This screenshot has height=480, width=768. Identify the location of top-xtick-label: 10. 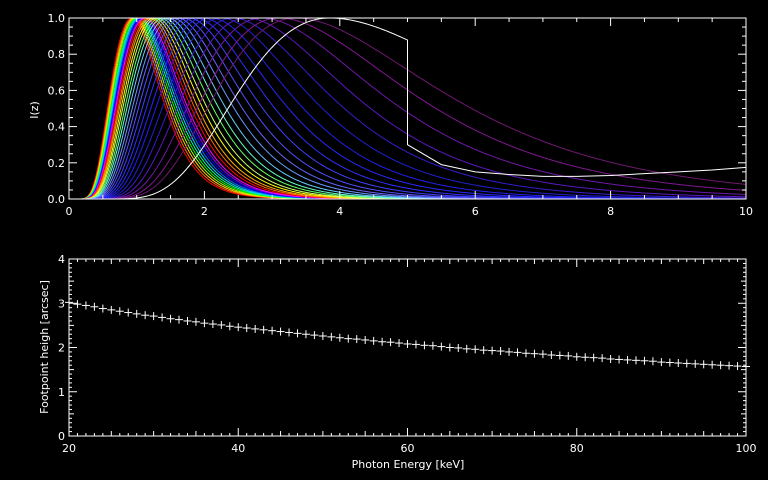
(746, 211).